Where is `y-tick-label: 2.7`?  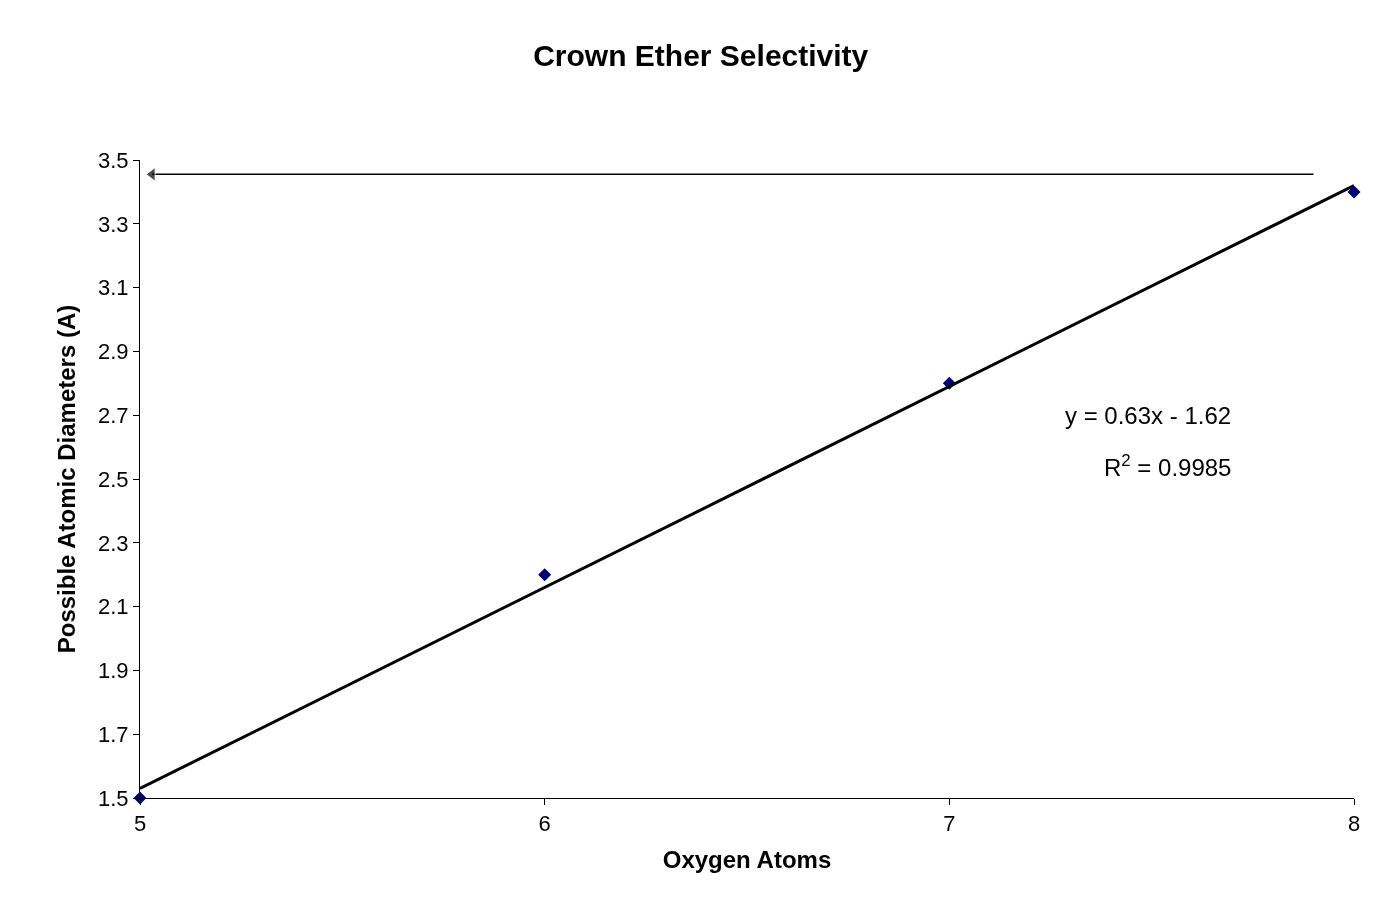
y-tick-label: 2.7 is located at coordinates (113, 415).